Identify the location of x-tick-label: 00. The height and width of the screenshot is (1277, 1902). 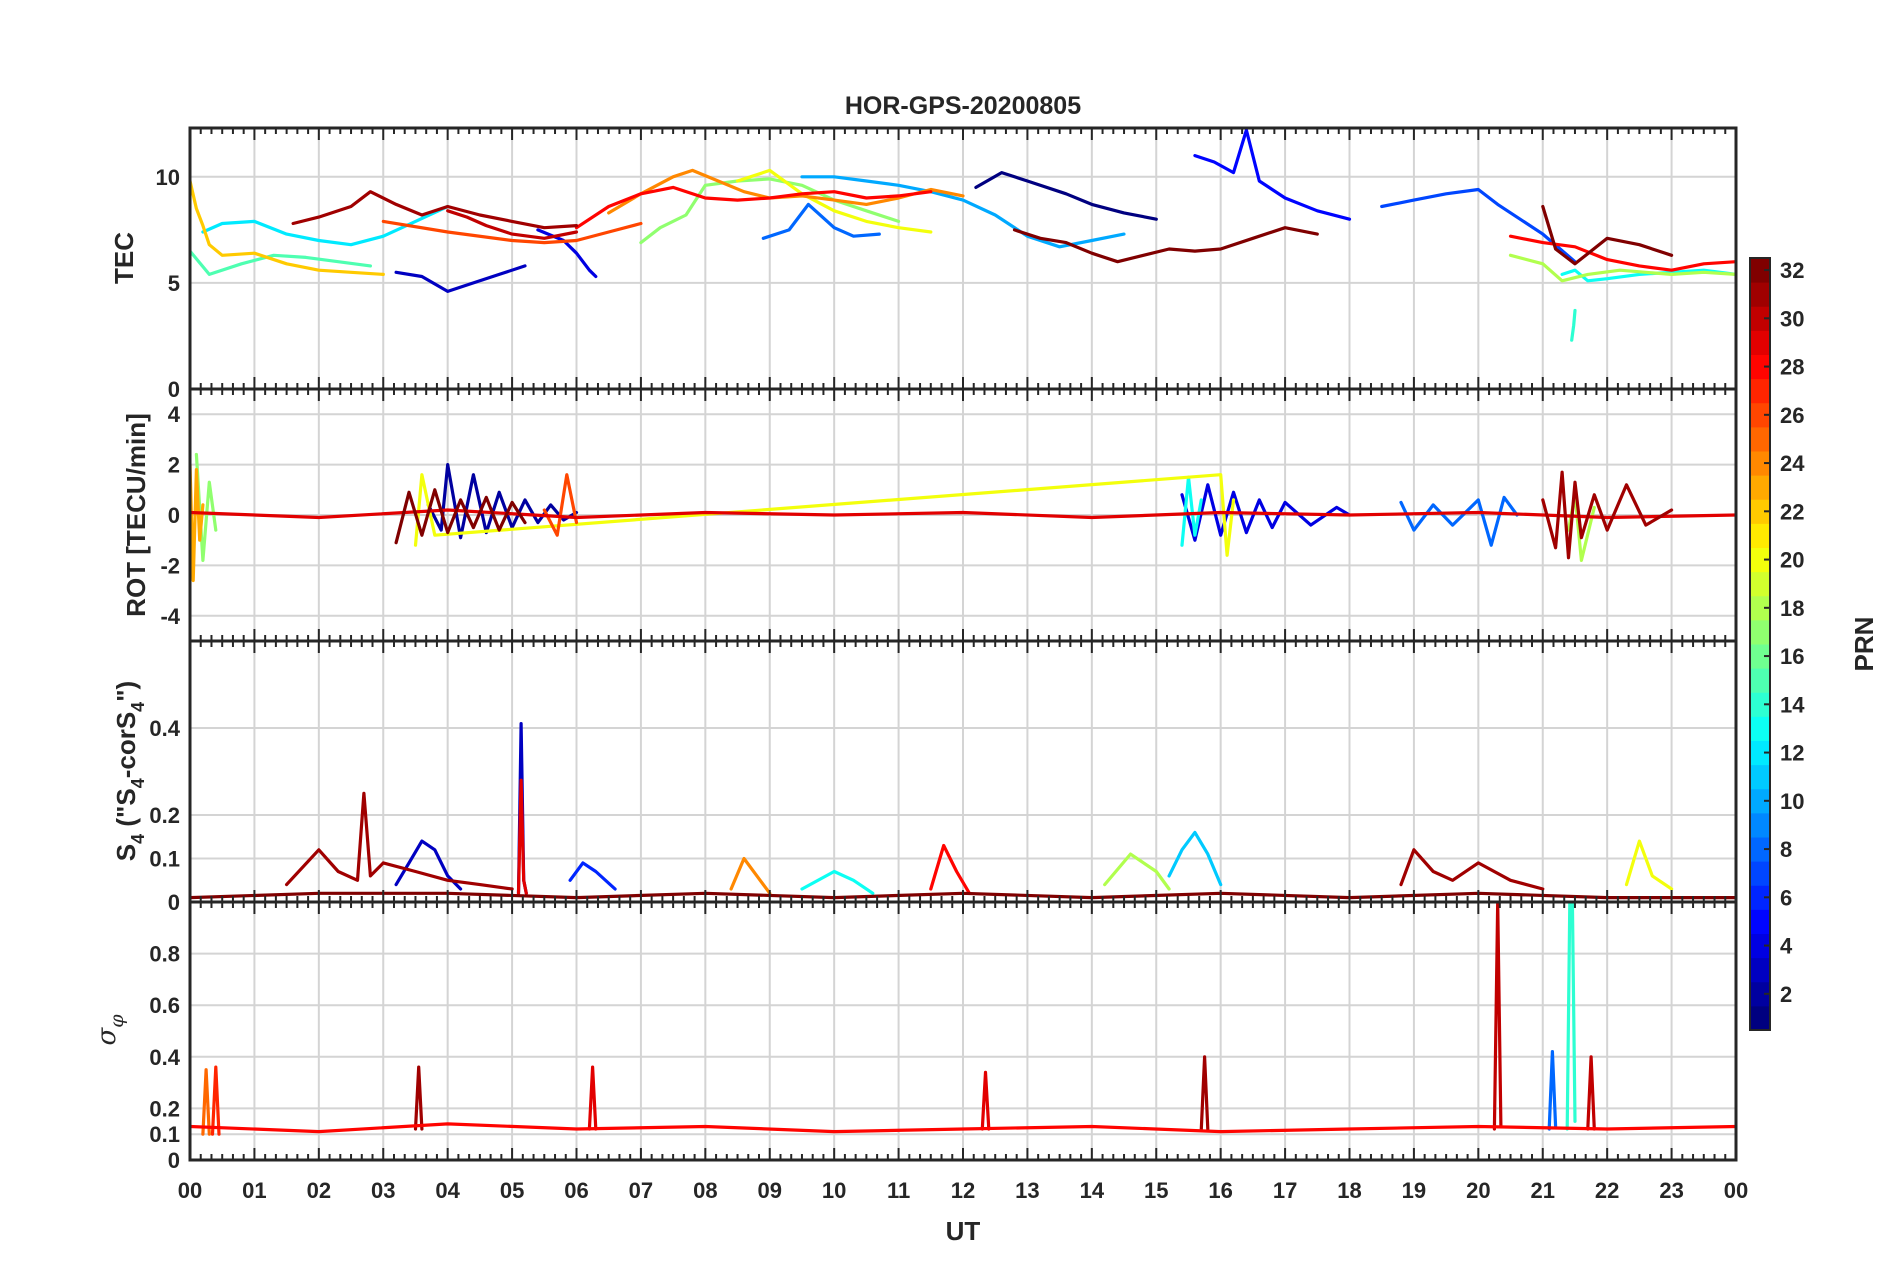
(190, 1190).